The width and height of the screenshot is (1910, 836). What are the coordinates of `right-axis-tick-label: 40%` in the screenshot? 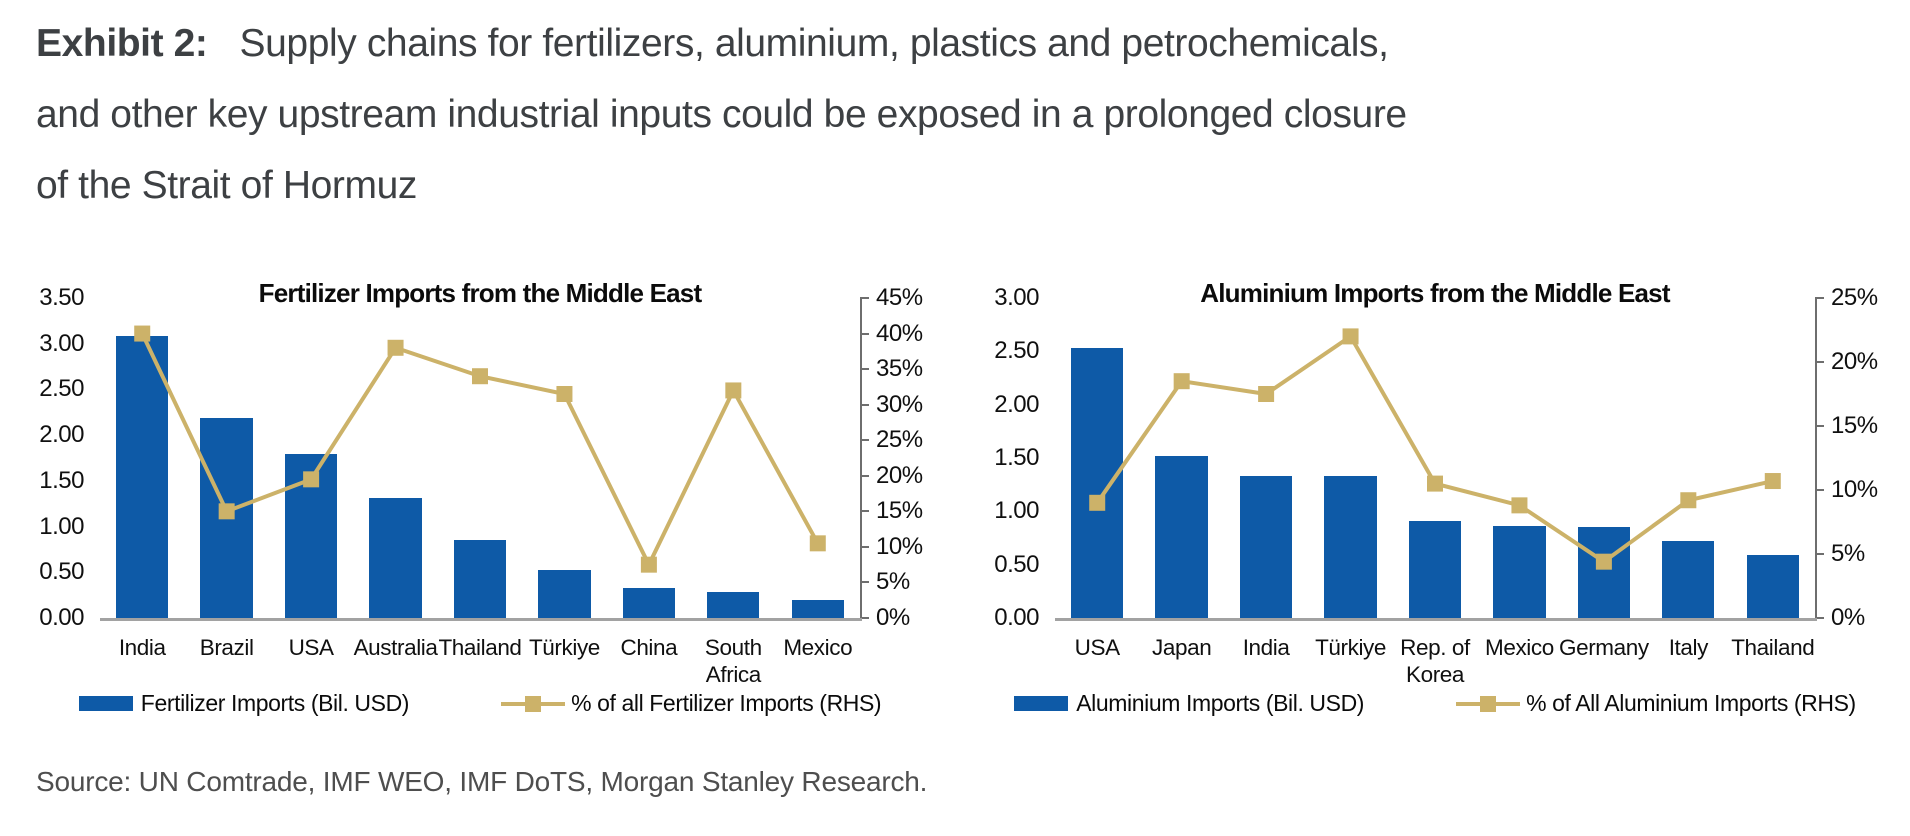 It's located at (899, 333).